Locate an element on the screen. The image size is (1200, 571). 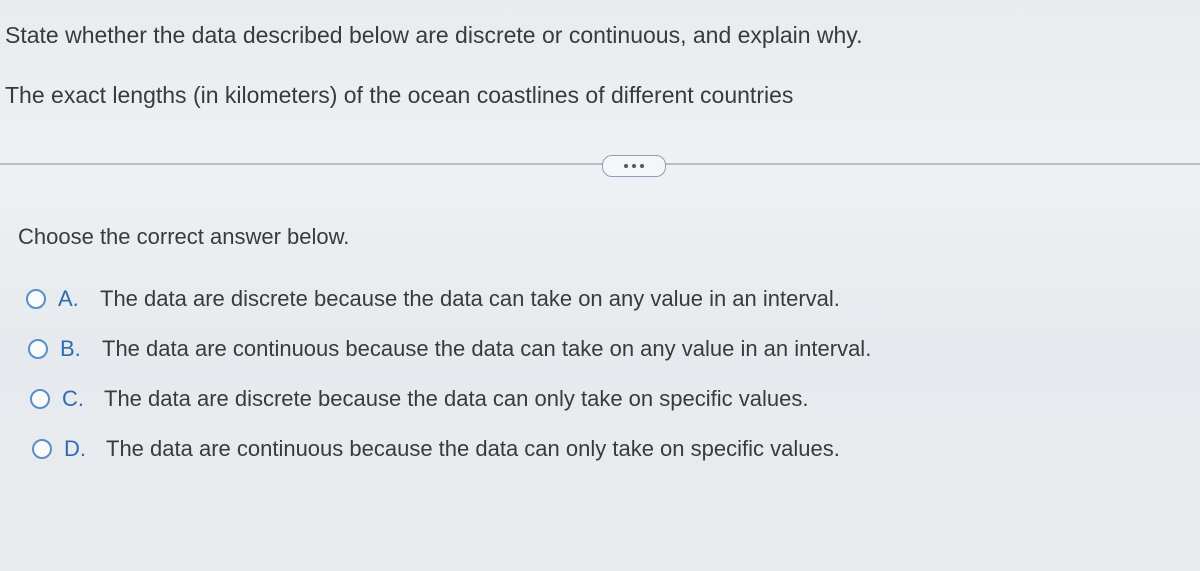
option-label: D. is located at coordinates (75, 448).